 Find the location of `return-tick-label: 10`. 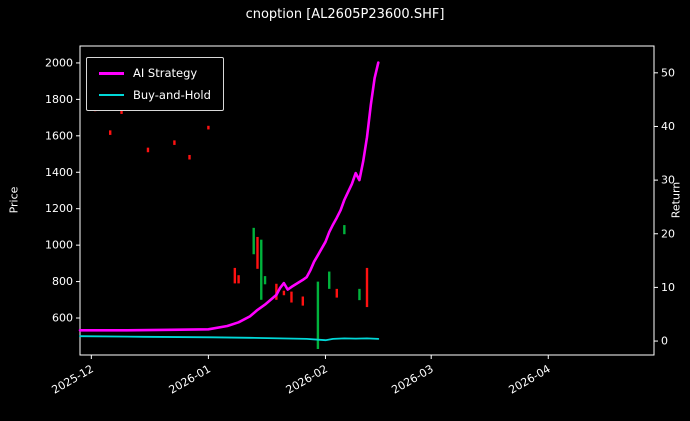

return-tick-label: 10 is located at coordinates (668, 287).